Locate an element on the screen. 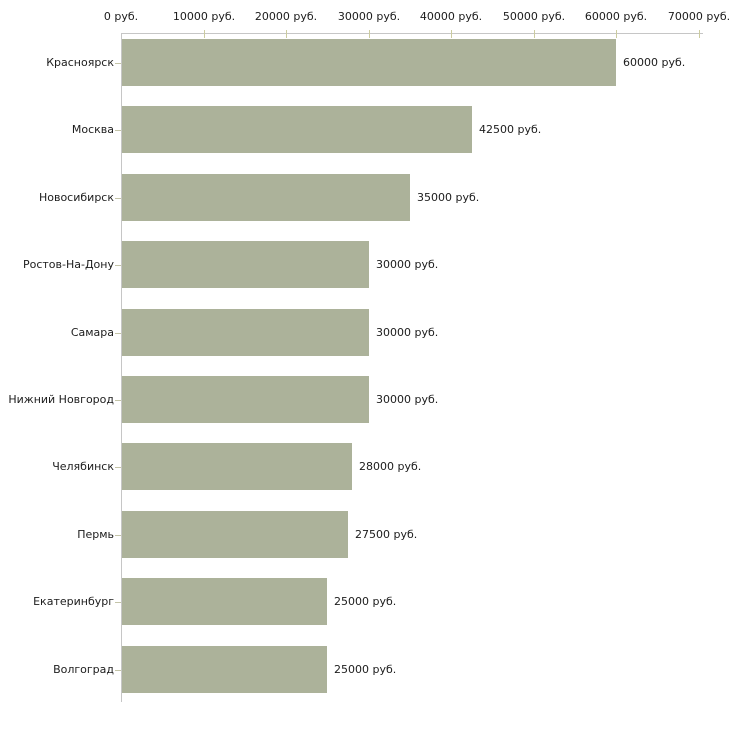 This screenshot has width=730, height=730. x-axis-tick-label: 10000 руб. is located at coordinates (204, 16).